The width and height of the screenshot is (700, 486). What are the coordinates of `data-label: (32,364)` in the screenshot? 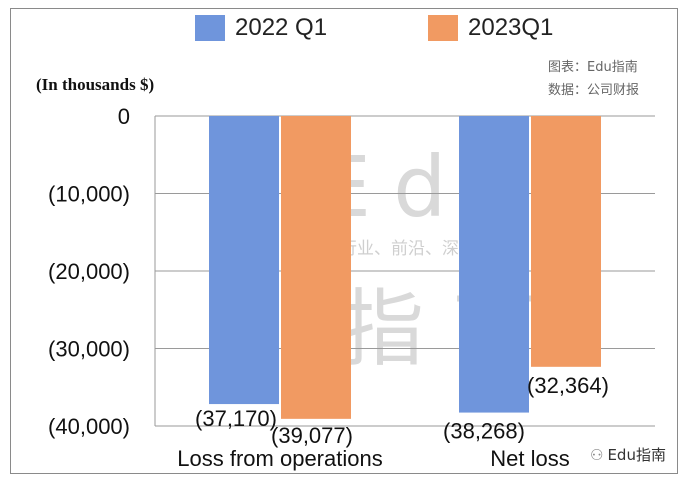 It's located at (568, 385).